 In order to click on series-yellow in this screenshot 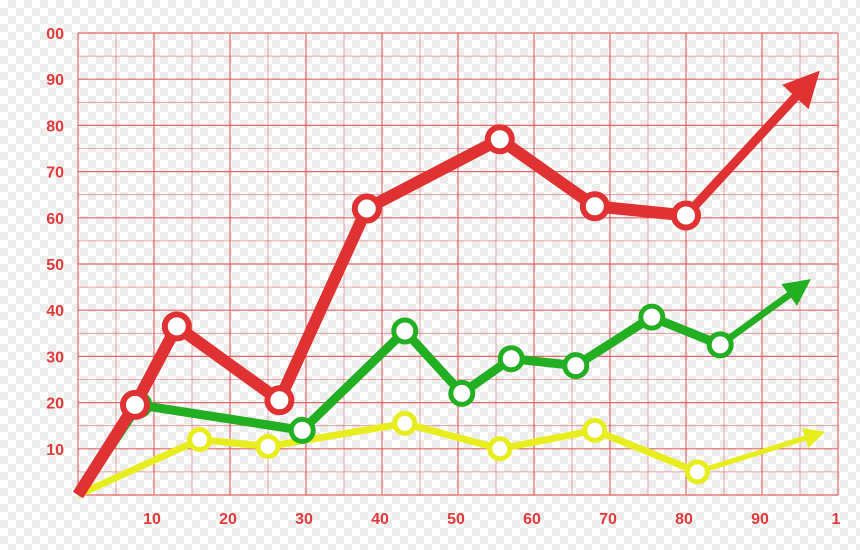, I will do `click(451, 454)`.